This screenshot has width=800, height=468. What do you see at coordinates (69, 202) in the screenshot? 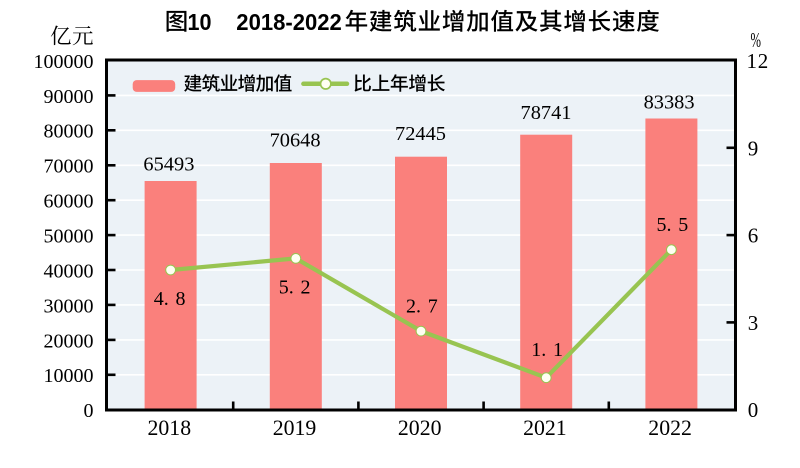
I see `svg-text: 60000` at bounding box center [69, 202].